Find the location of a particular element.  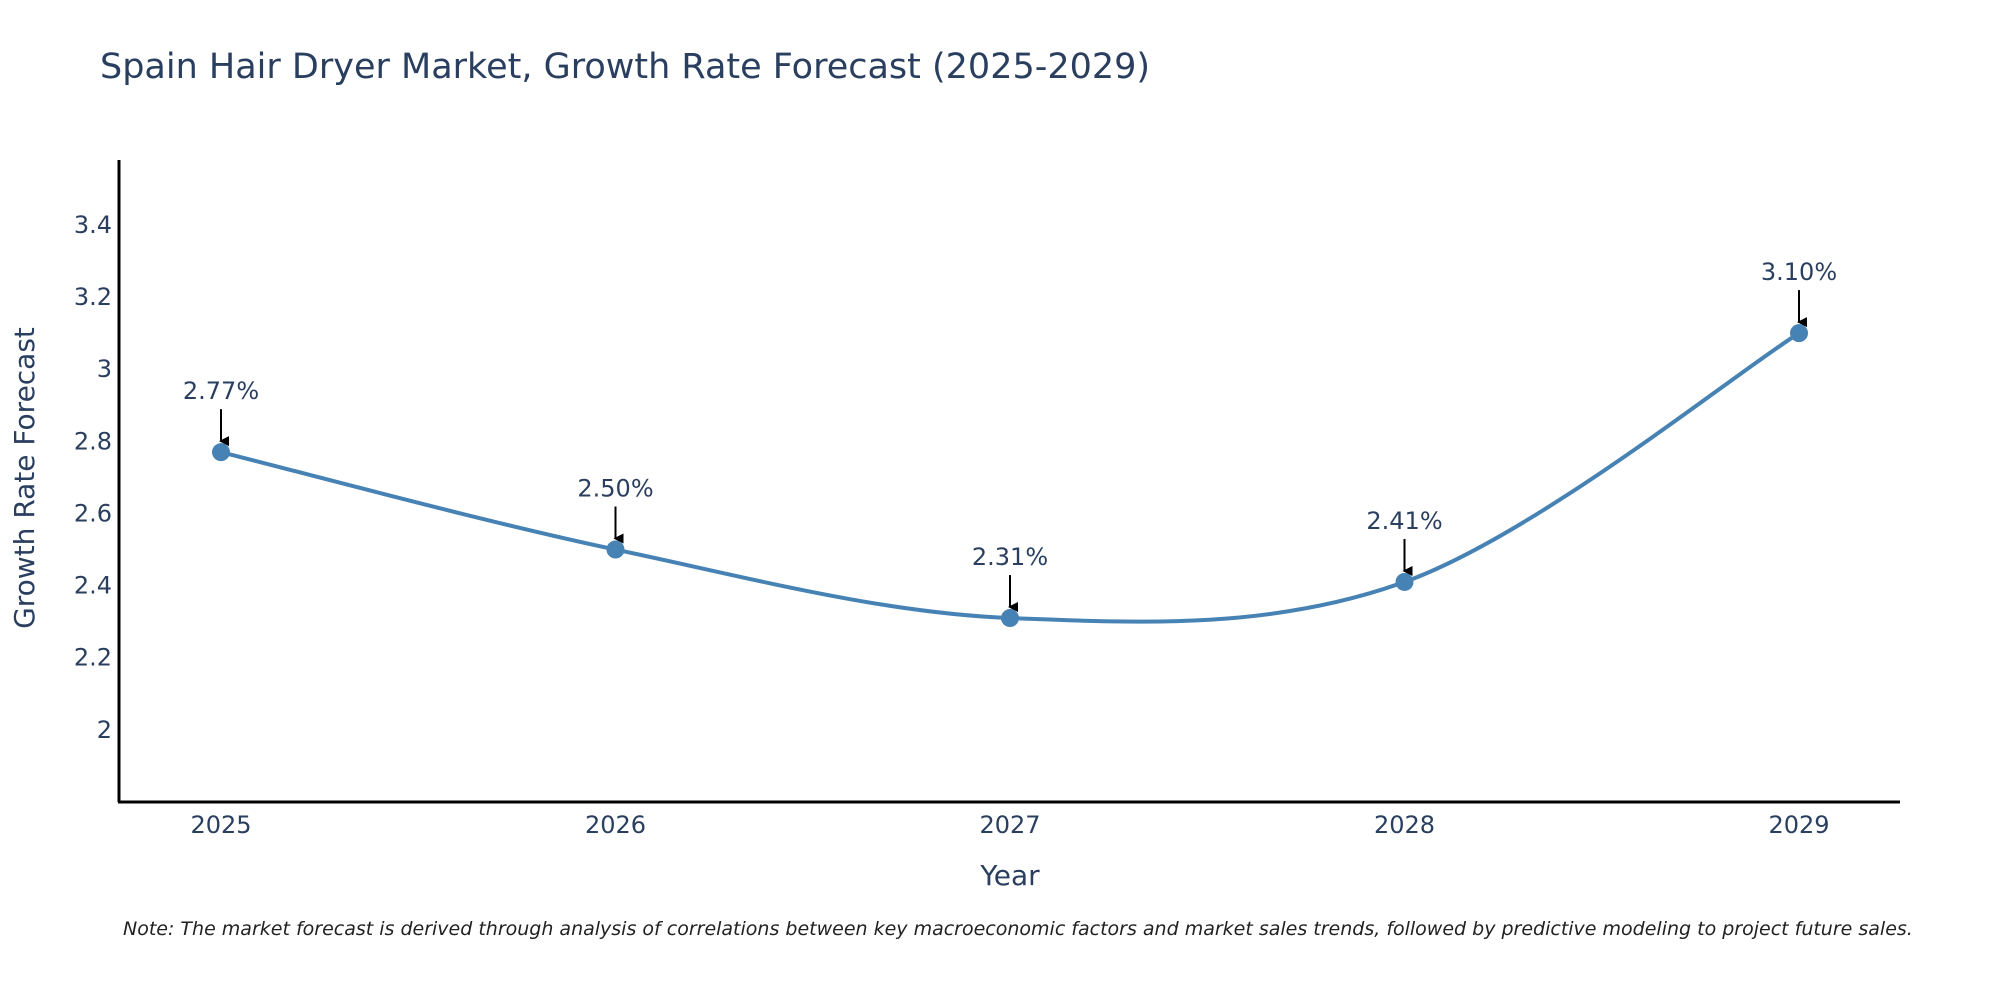

data-label: 2.50% is located at coordinates (615, 489).